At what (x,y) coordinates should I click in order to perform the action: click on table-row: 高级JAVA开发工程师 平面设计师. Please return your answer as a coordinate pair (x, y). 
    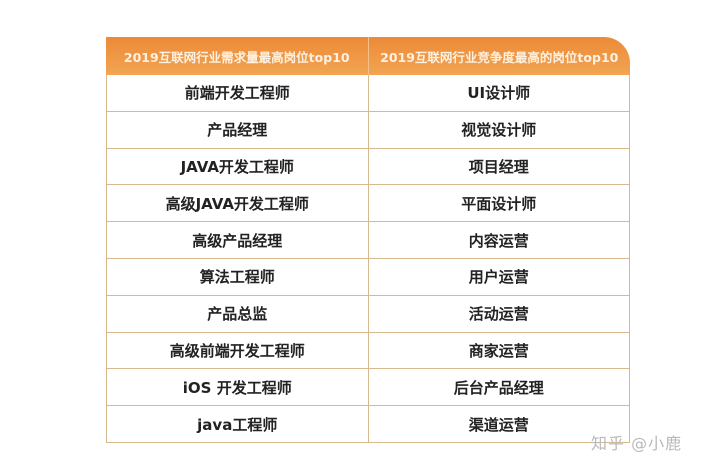
    Looking at the image, I should click on (368, 204).